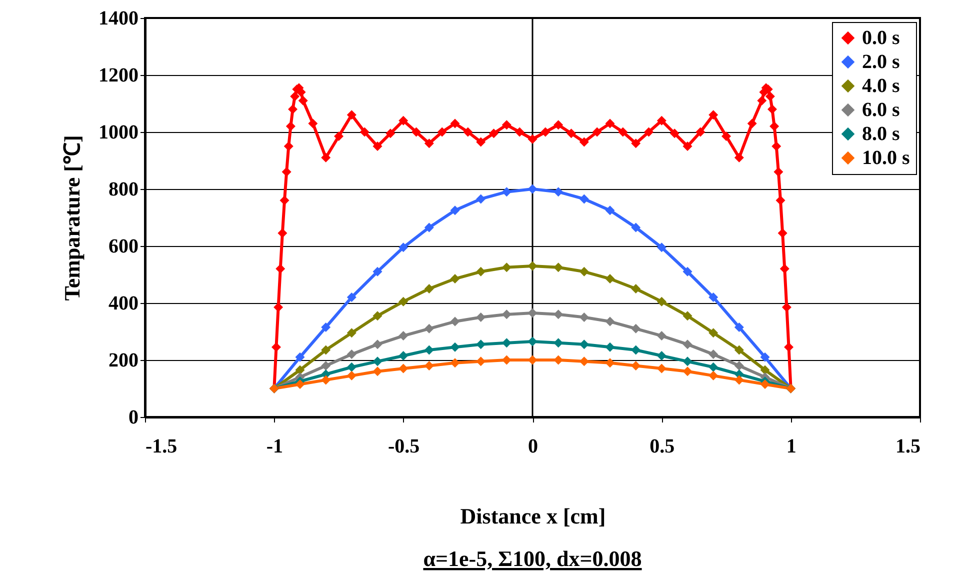 This screenshot has width=959, height=574. What do you see at coordinates (123, 303) in the screenshot?
I see `y-tick-label: 400` at bounding box center [123, 303].